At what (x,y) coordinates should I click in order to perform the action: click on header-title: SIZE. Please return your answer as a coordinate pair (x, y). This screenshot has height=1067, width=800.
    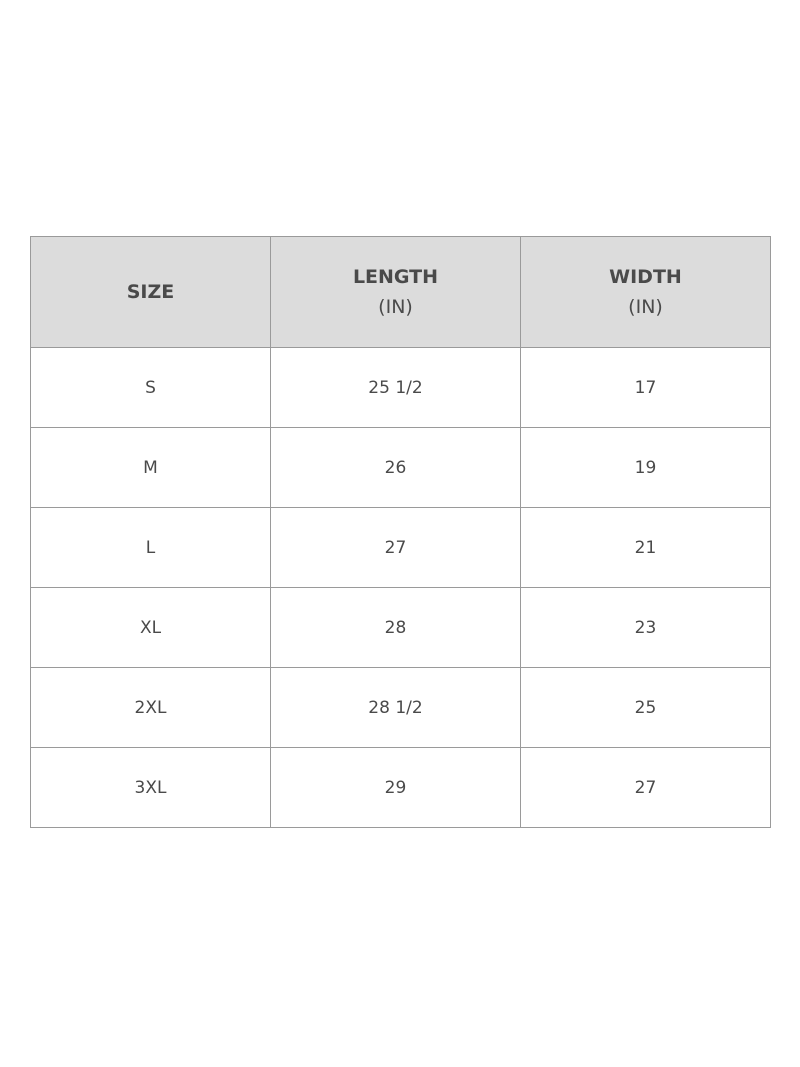
    Looking at the image, I should click on (150, 292).